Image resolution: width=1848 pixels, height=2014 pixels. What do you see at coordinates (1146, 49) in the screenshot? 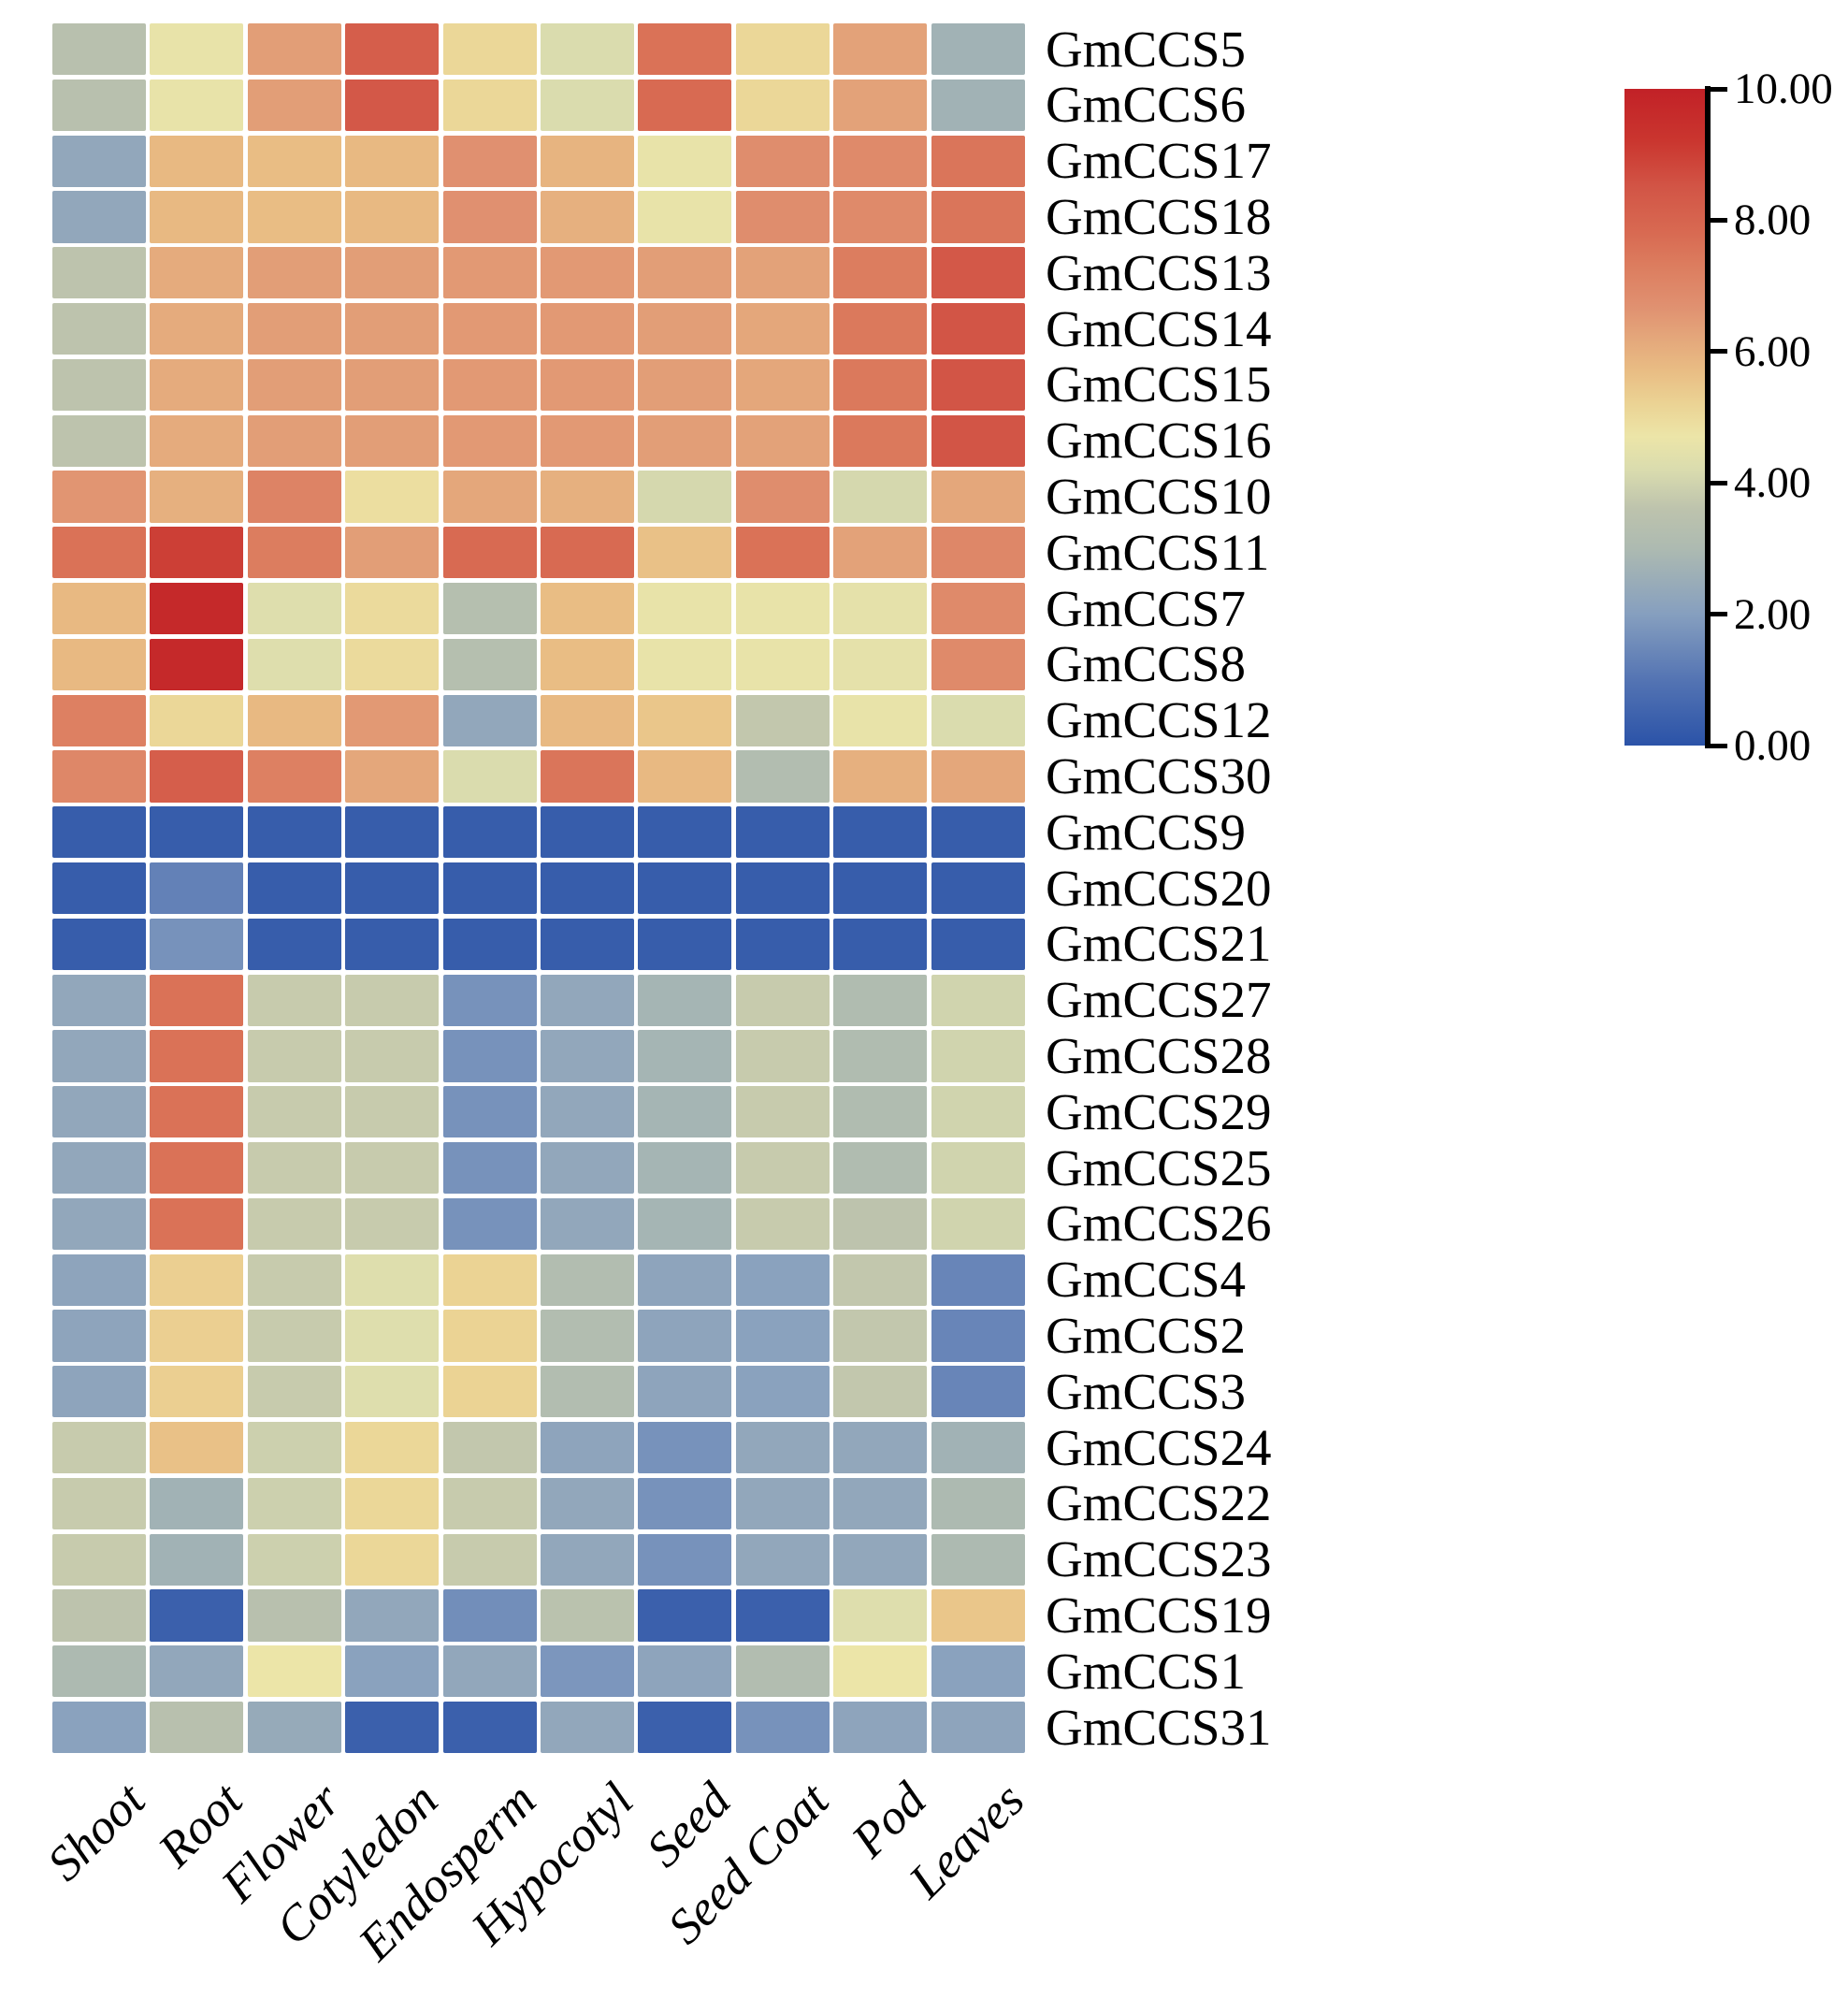
I see `row-label-gmccs5: GmCCS5` at bounding box center [1146, 49].